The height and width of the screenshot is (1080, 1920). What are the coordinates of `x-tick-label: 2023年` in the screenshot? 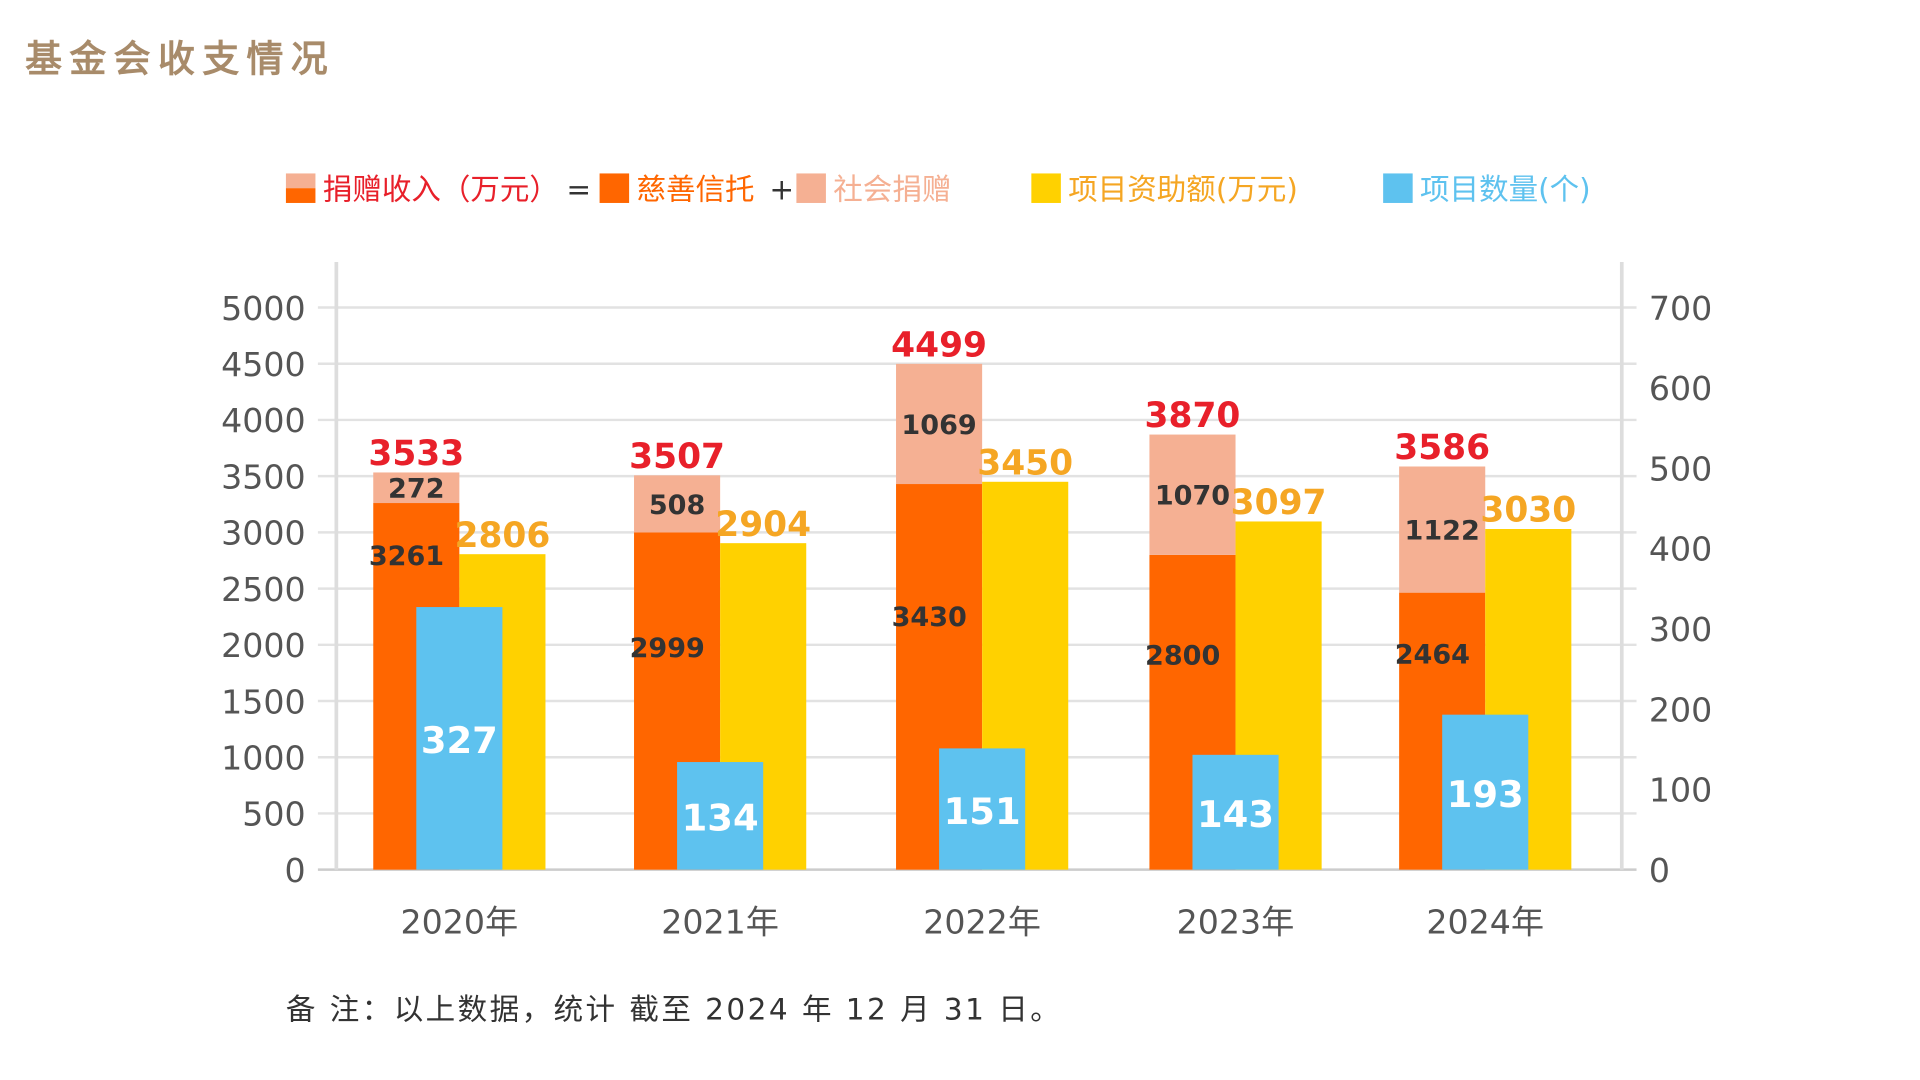 It's located at (1236, 922).